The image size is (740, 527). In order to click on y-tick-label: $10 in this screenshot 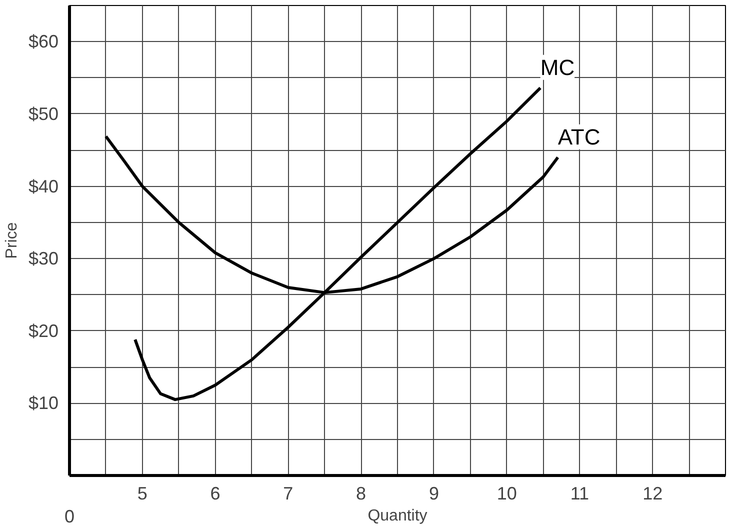, I will do `click(43, 403)`.